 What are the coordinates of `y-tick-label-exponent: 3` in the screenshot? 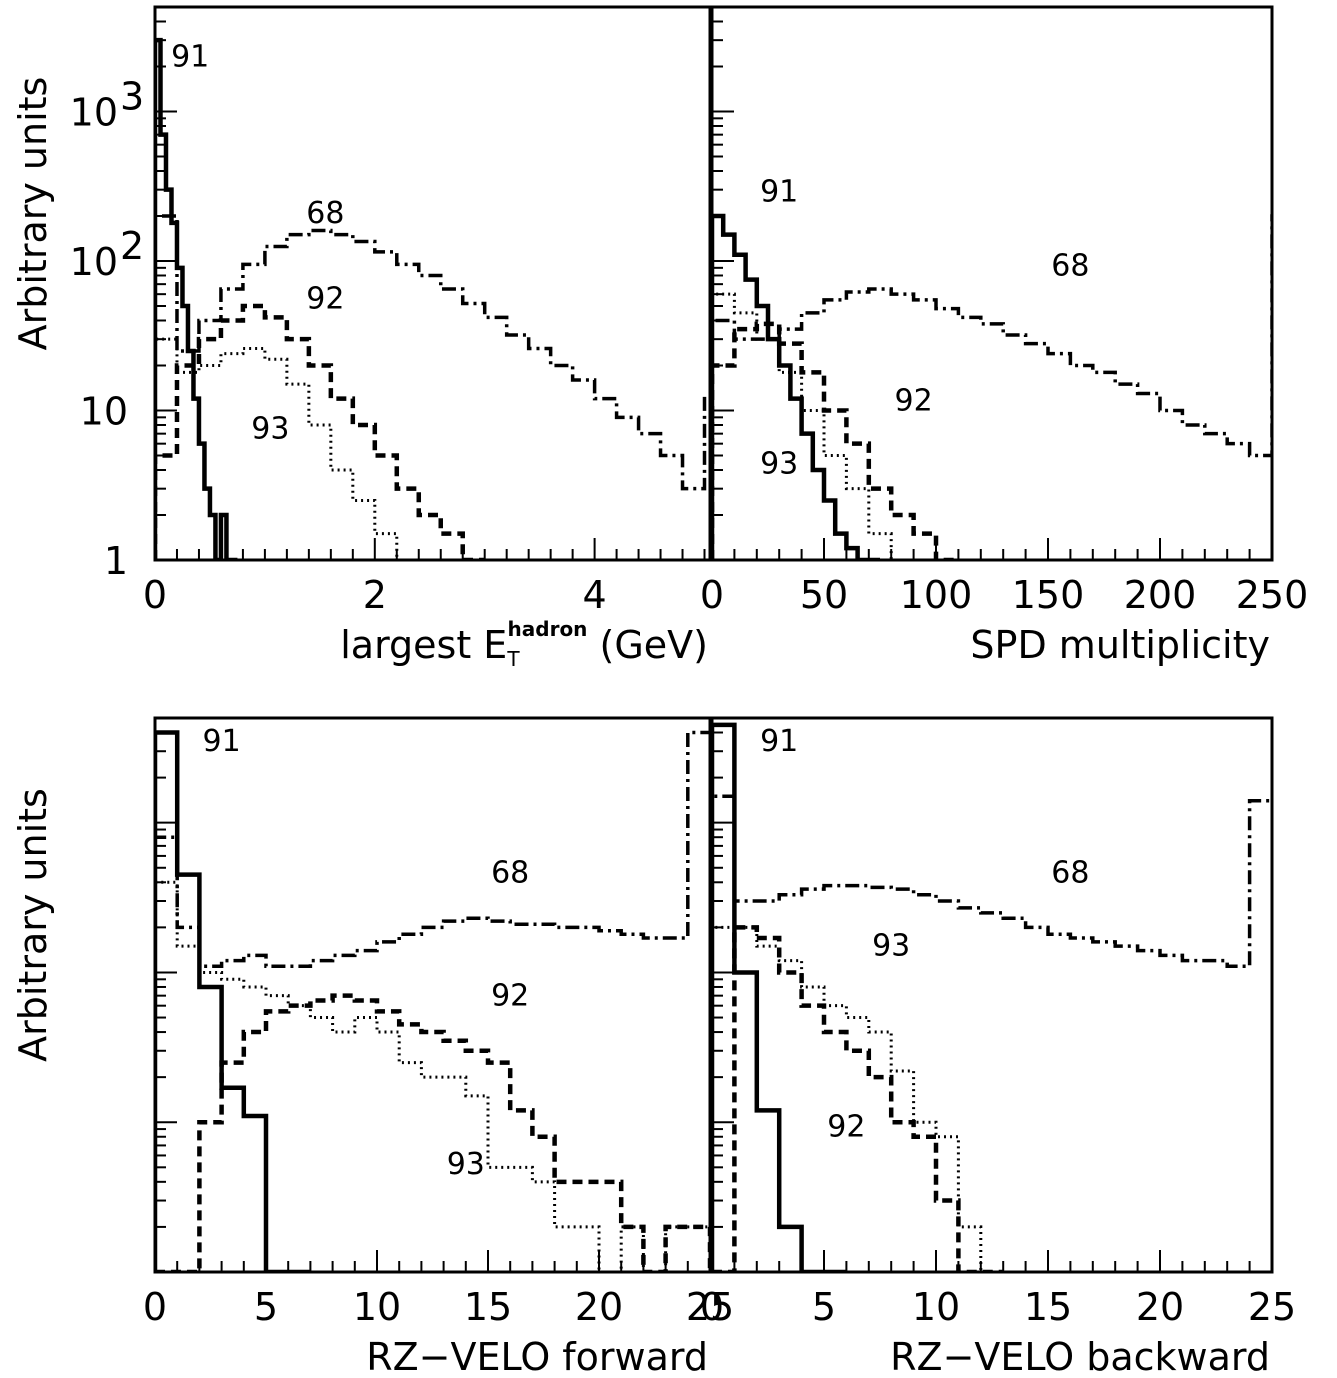 It's located at (132, 96).